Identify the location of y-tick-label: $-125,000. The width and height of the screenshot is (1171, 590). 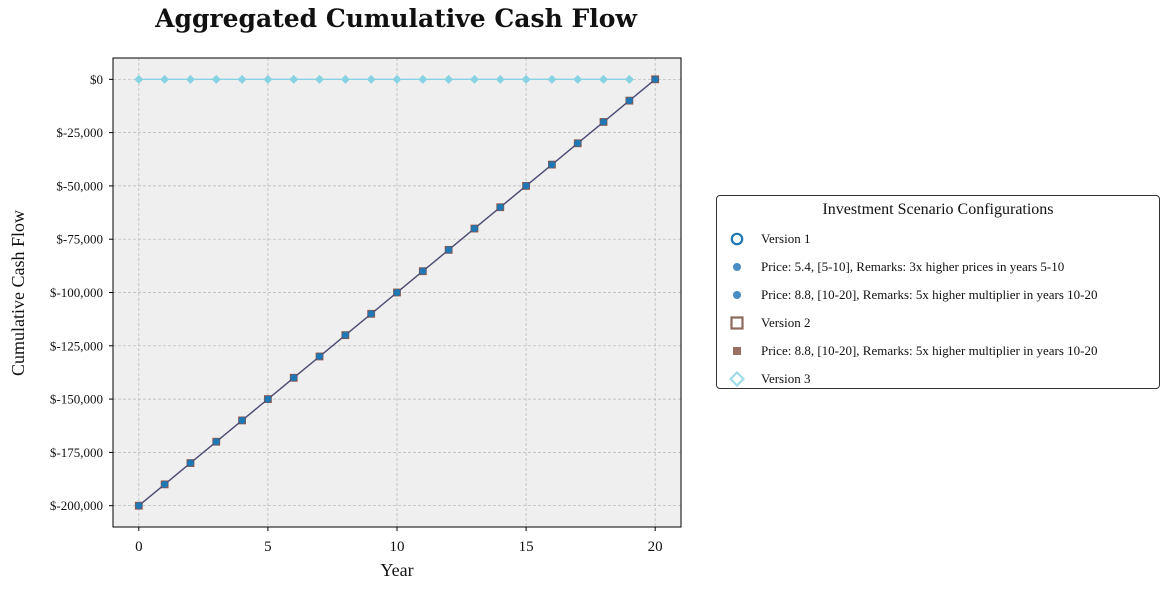
(76, 345).